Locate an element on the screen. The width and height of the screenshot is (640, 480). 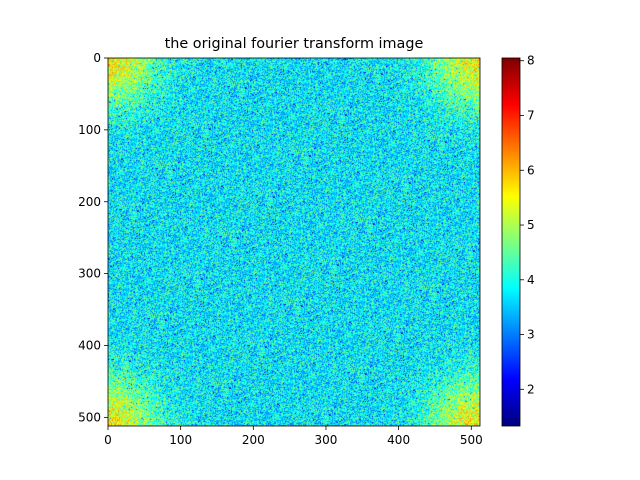
y-tick-label: 200 is located at coordinates (89, 202).